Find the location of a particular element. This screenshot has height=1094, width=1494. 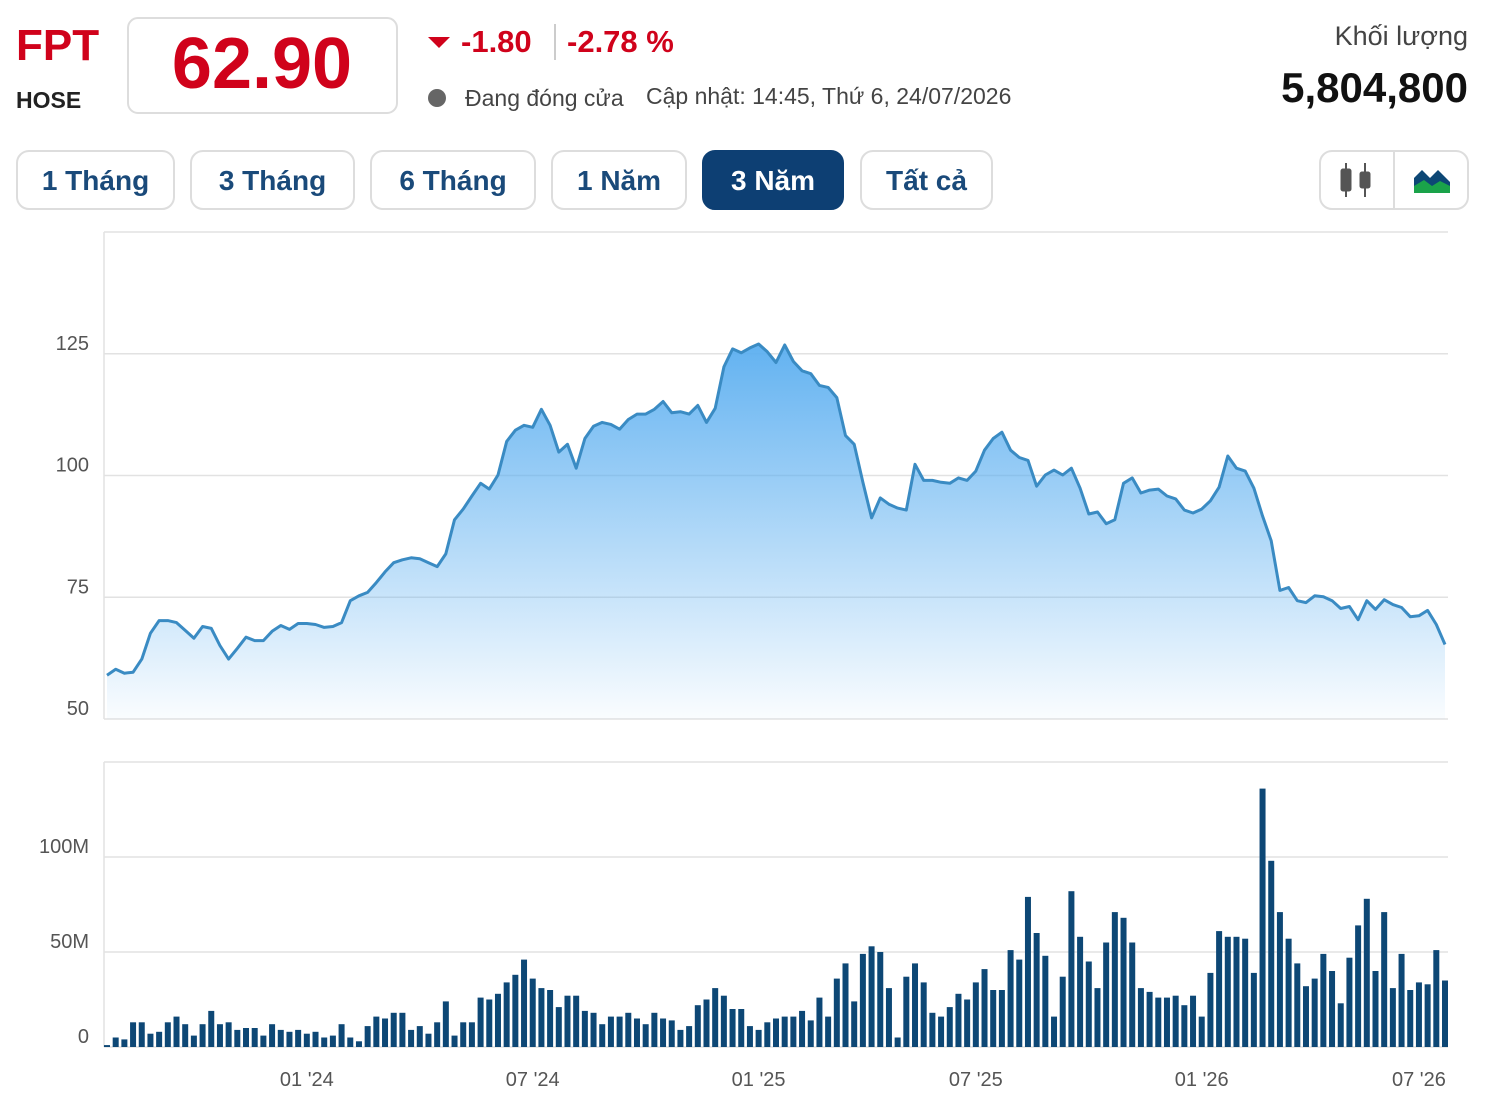

x-tick-label: 01 '24 is located at coordinates (307, 1080).